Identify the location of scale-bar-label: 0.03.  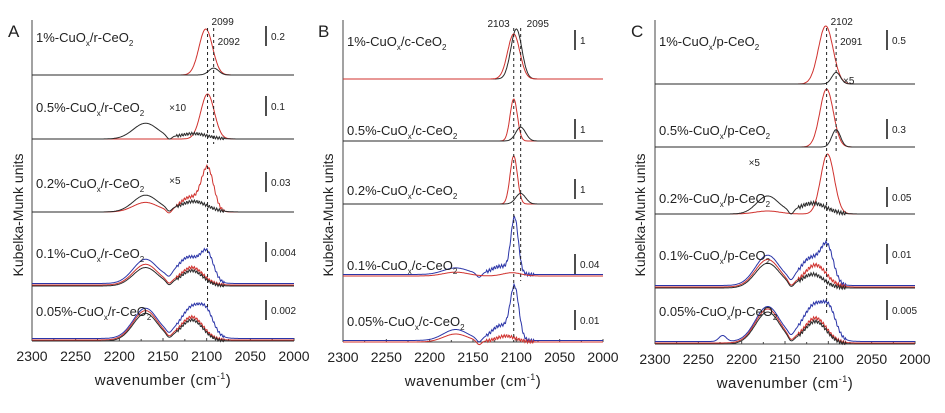
(281, 183).